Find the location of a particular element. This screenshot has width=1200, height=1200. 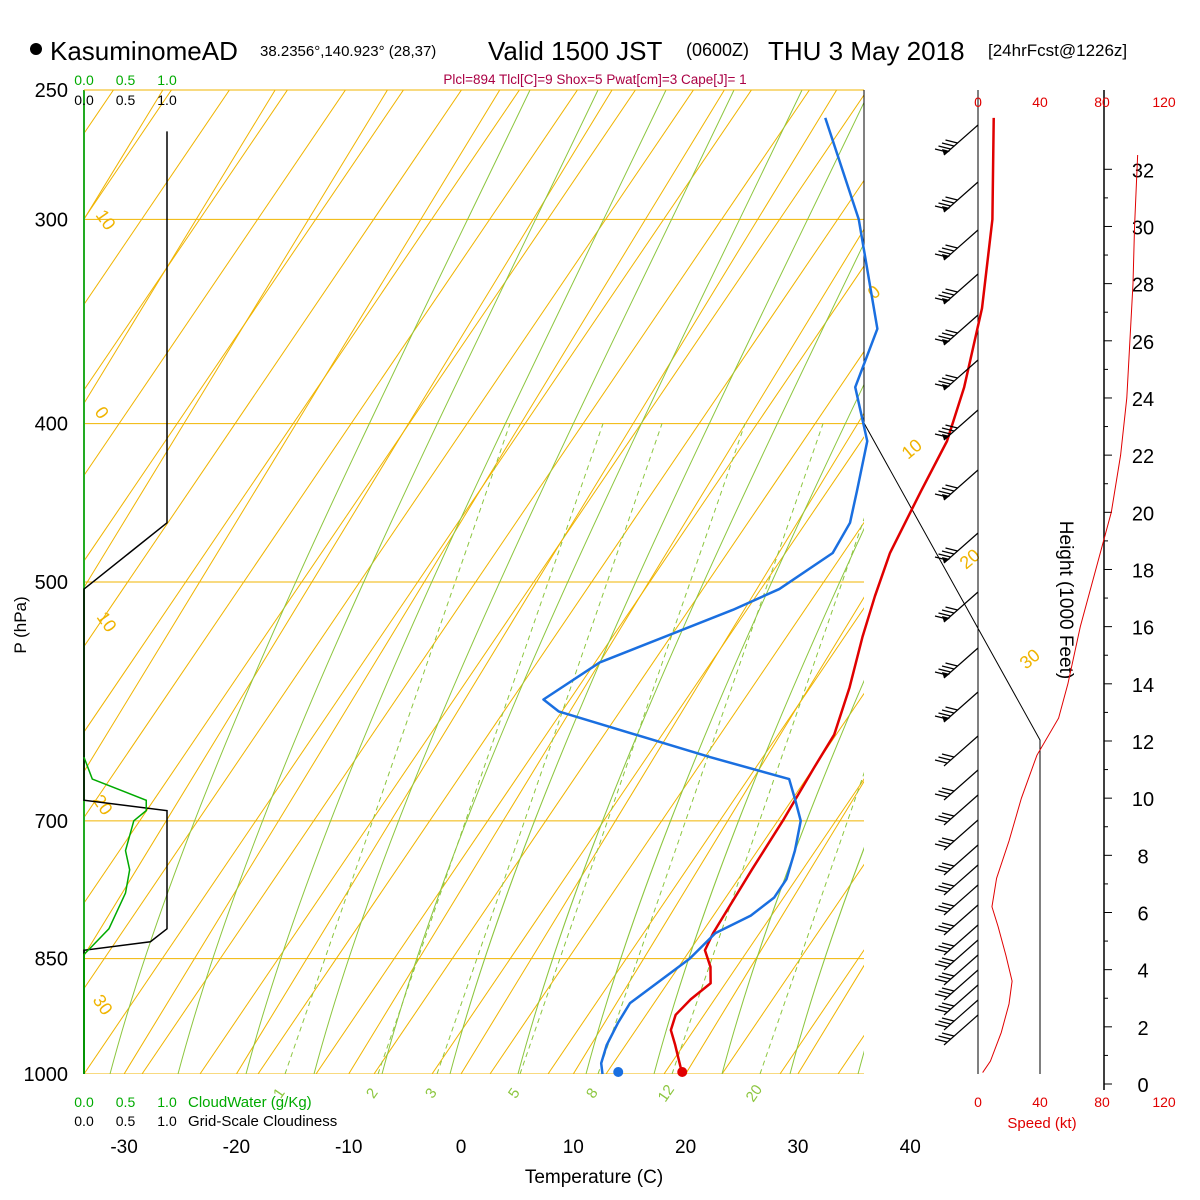

x-tick-label: -10 is located at coordinates (348, 1147).